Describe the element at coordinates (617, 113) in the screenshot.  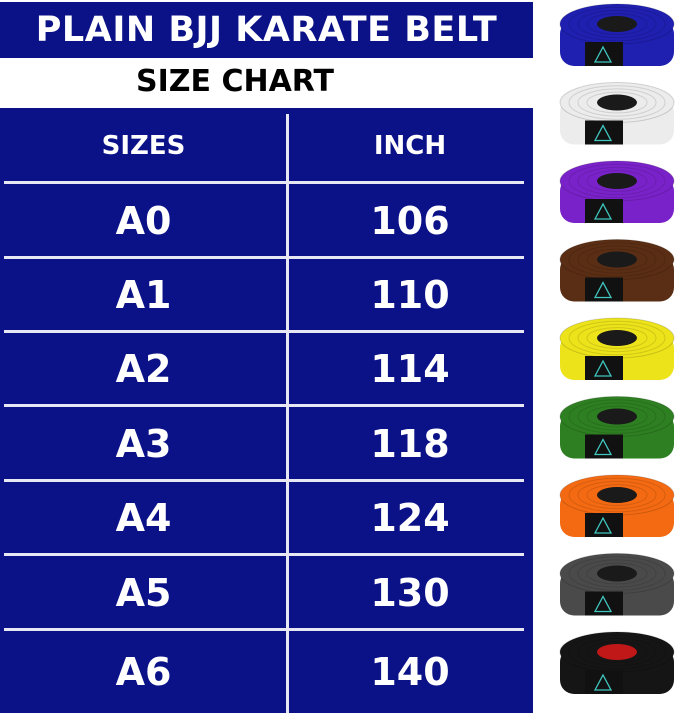
I see `belt-white` at that location.